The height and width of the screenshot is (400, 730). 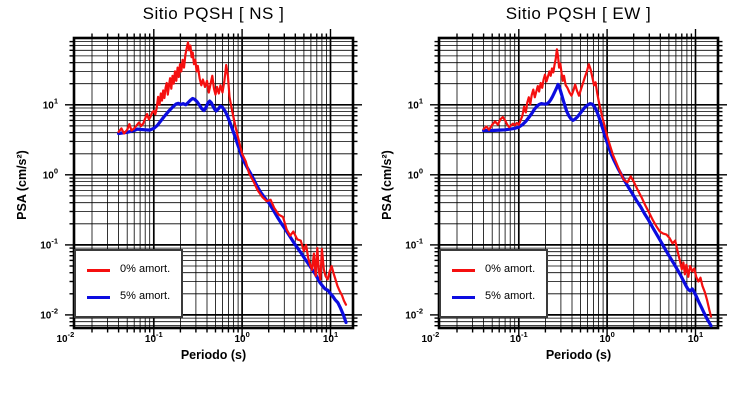 What do you see at coordinates (578, 355) in the screenshot?
I see `x-axis-label-ew: Periodo (s)` at bounding box center [578, 355].